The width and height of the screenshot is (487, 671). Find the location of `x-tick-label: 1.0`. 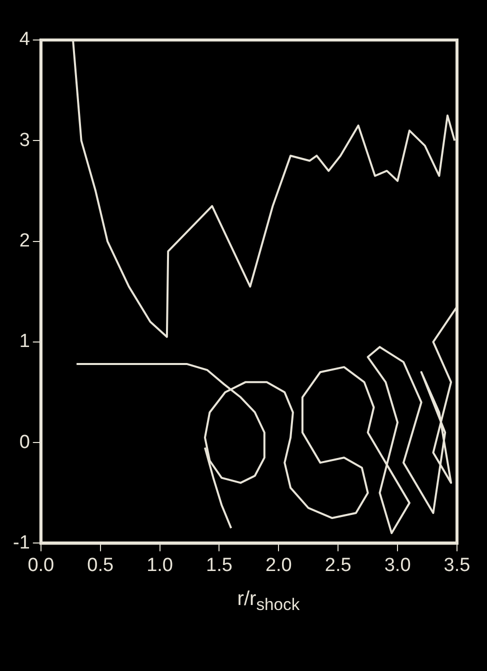

x-tick-label: 1.0 is located at coordinates (159, 565).